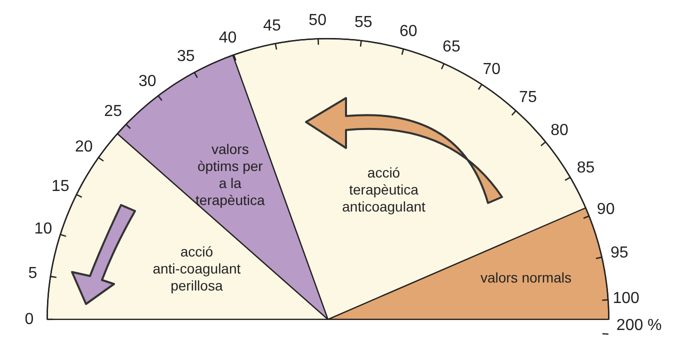 The height and width of the screenshot is (342, 700). I want to click on text: 30, so click(147, 81).